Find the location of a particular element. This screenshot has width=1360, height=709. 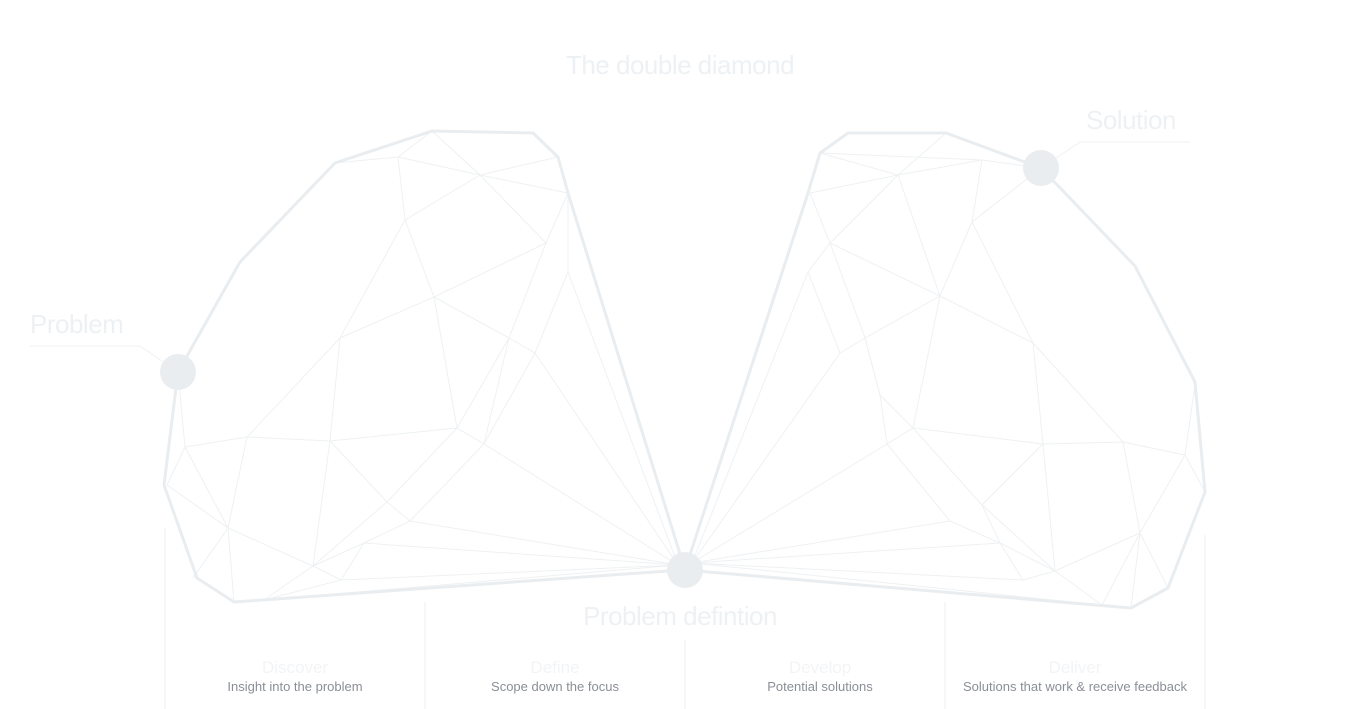

phase-description: Scope down the focus is located at coordinates (555, 686).